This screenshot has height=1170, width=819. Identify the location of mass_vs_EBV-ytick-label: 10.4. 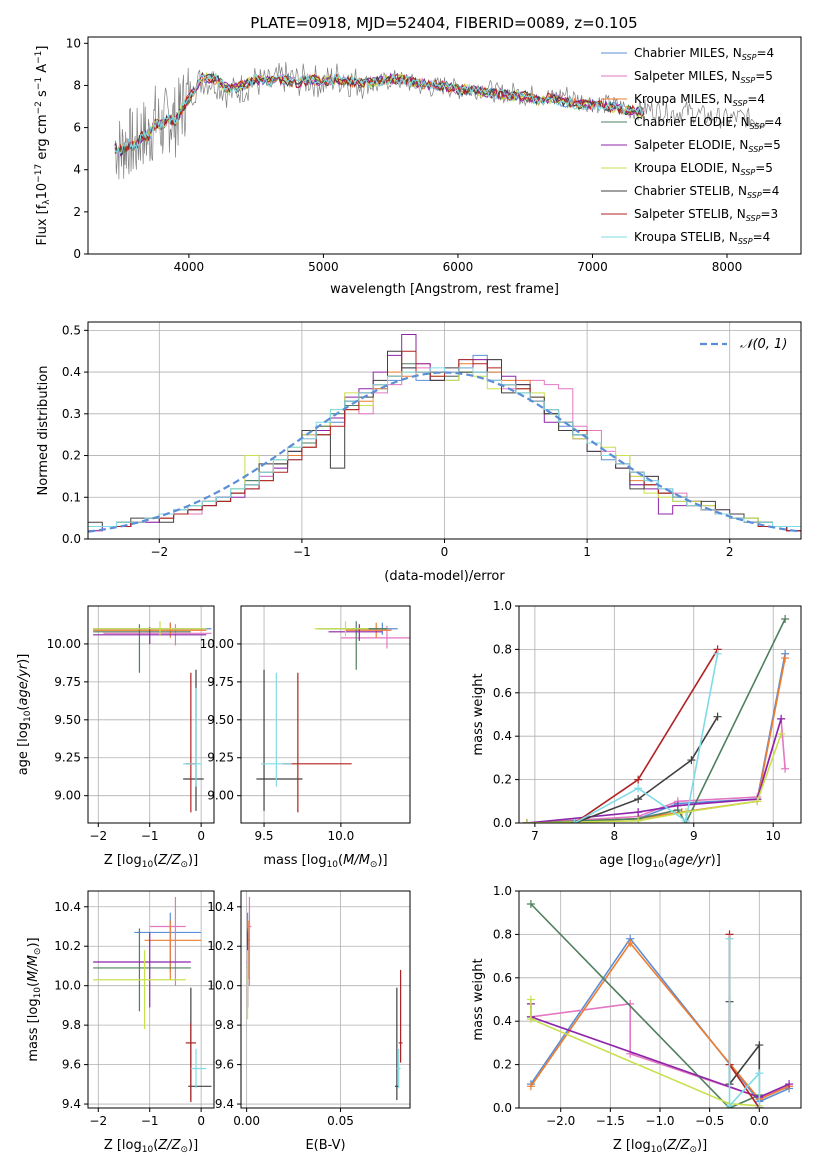
(220, 907).